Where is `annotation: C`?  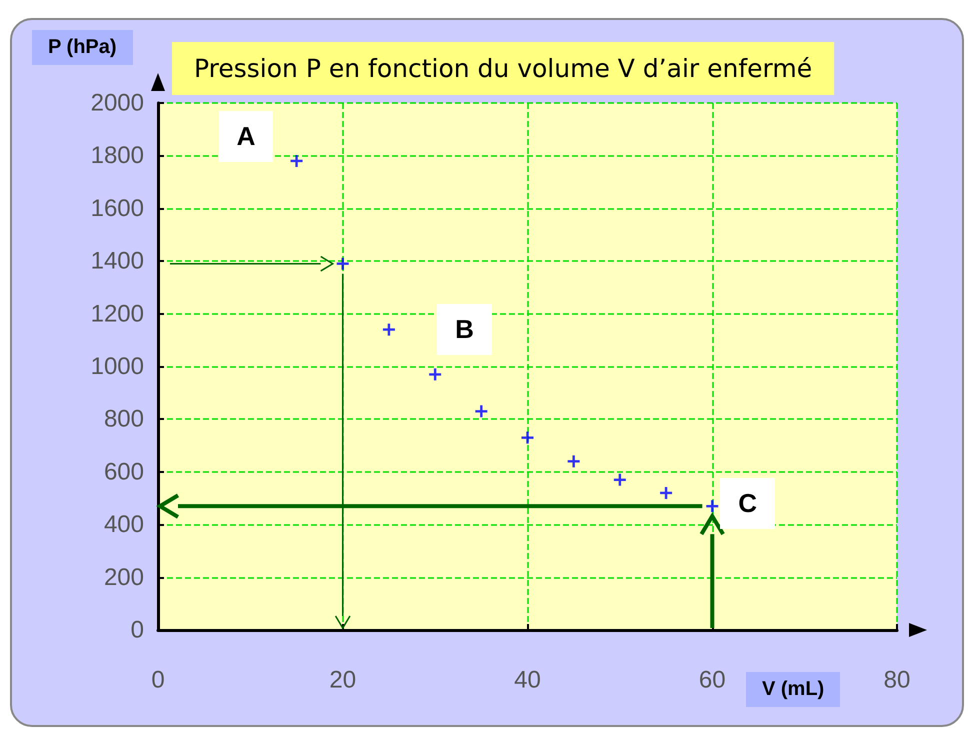 annotation: C is located at coordinates (748, 504).